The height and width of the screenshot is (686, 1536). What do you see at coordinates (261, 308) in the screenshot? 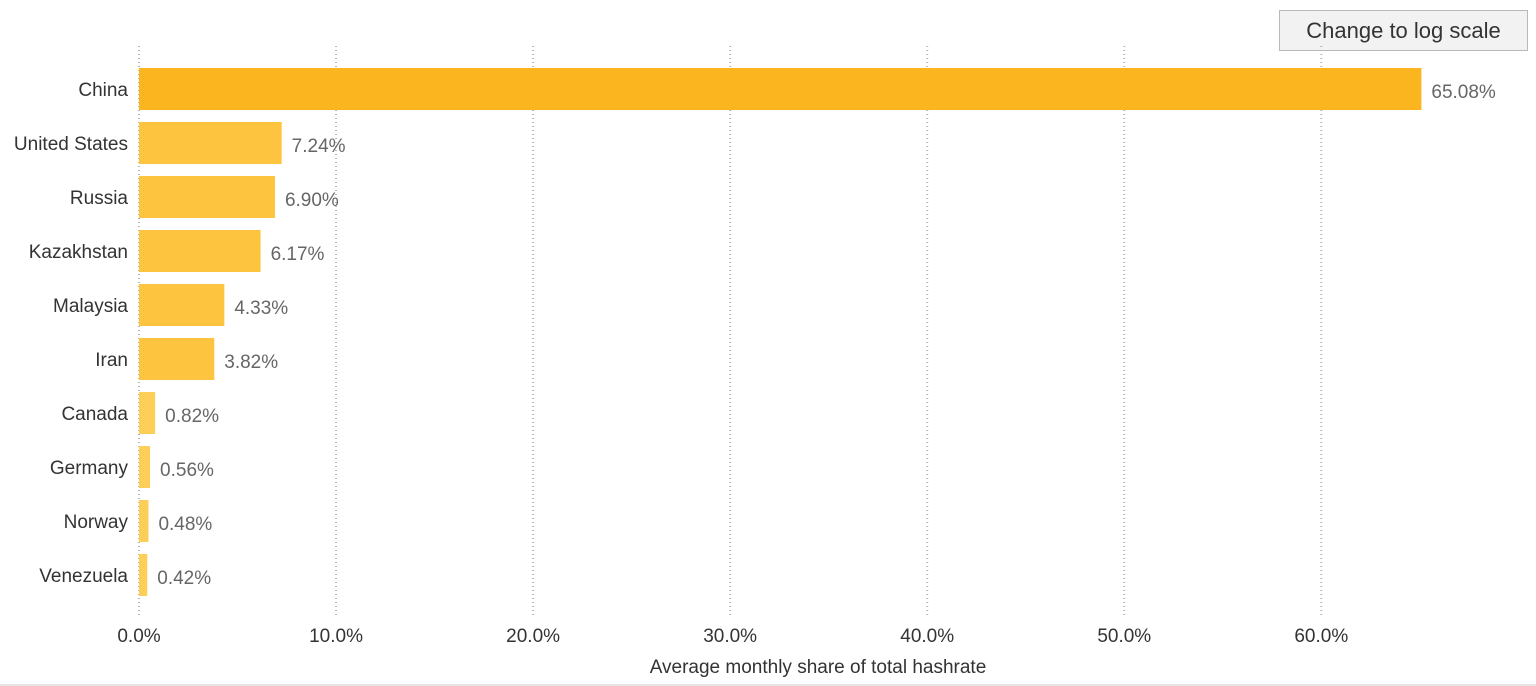
I see `value-label: 4.33%` at bounding box center [261, 308].